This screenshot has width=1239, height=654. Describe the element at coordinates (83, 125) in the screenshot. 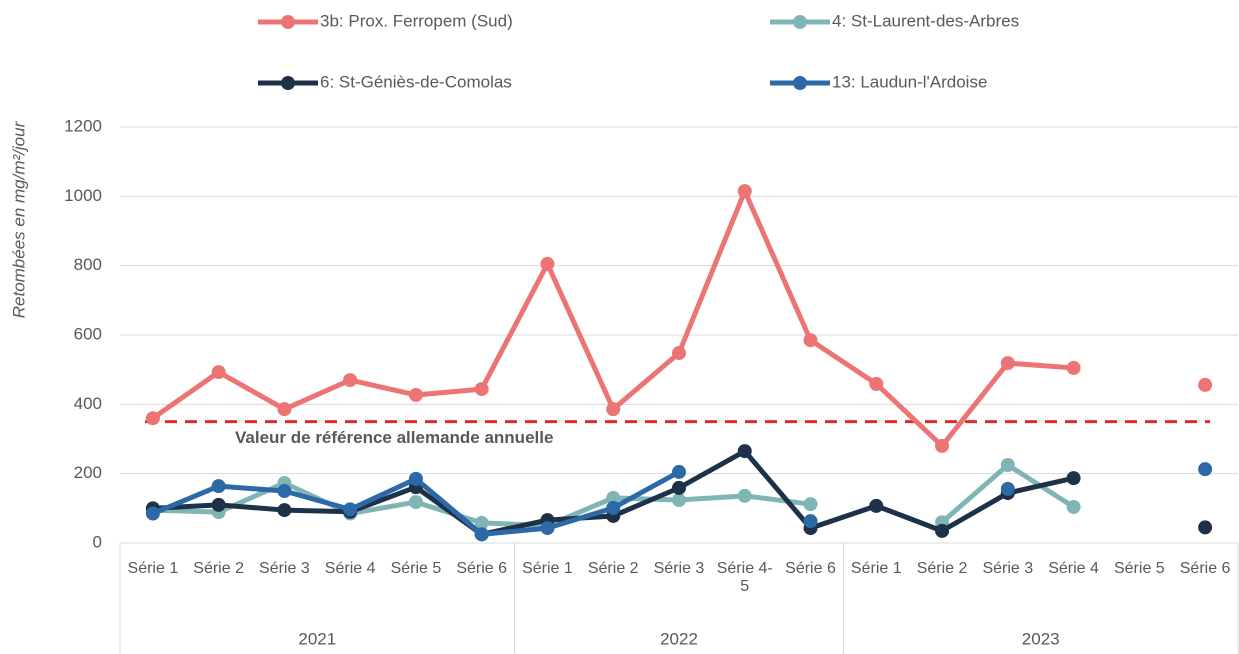

I see `y-tick-label: 1200` at that location.